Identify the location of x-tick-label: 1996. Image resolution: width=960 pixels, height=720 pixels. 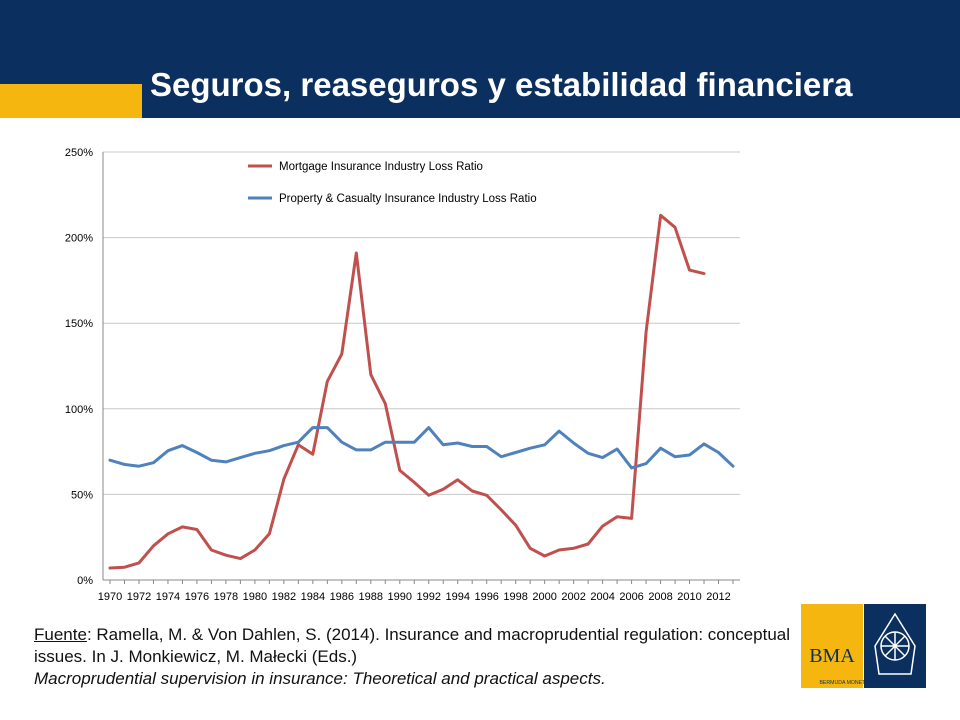
(486, 597).